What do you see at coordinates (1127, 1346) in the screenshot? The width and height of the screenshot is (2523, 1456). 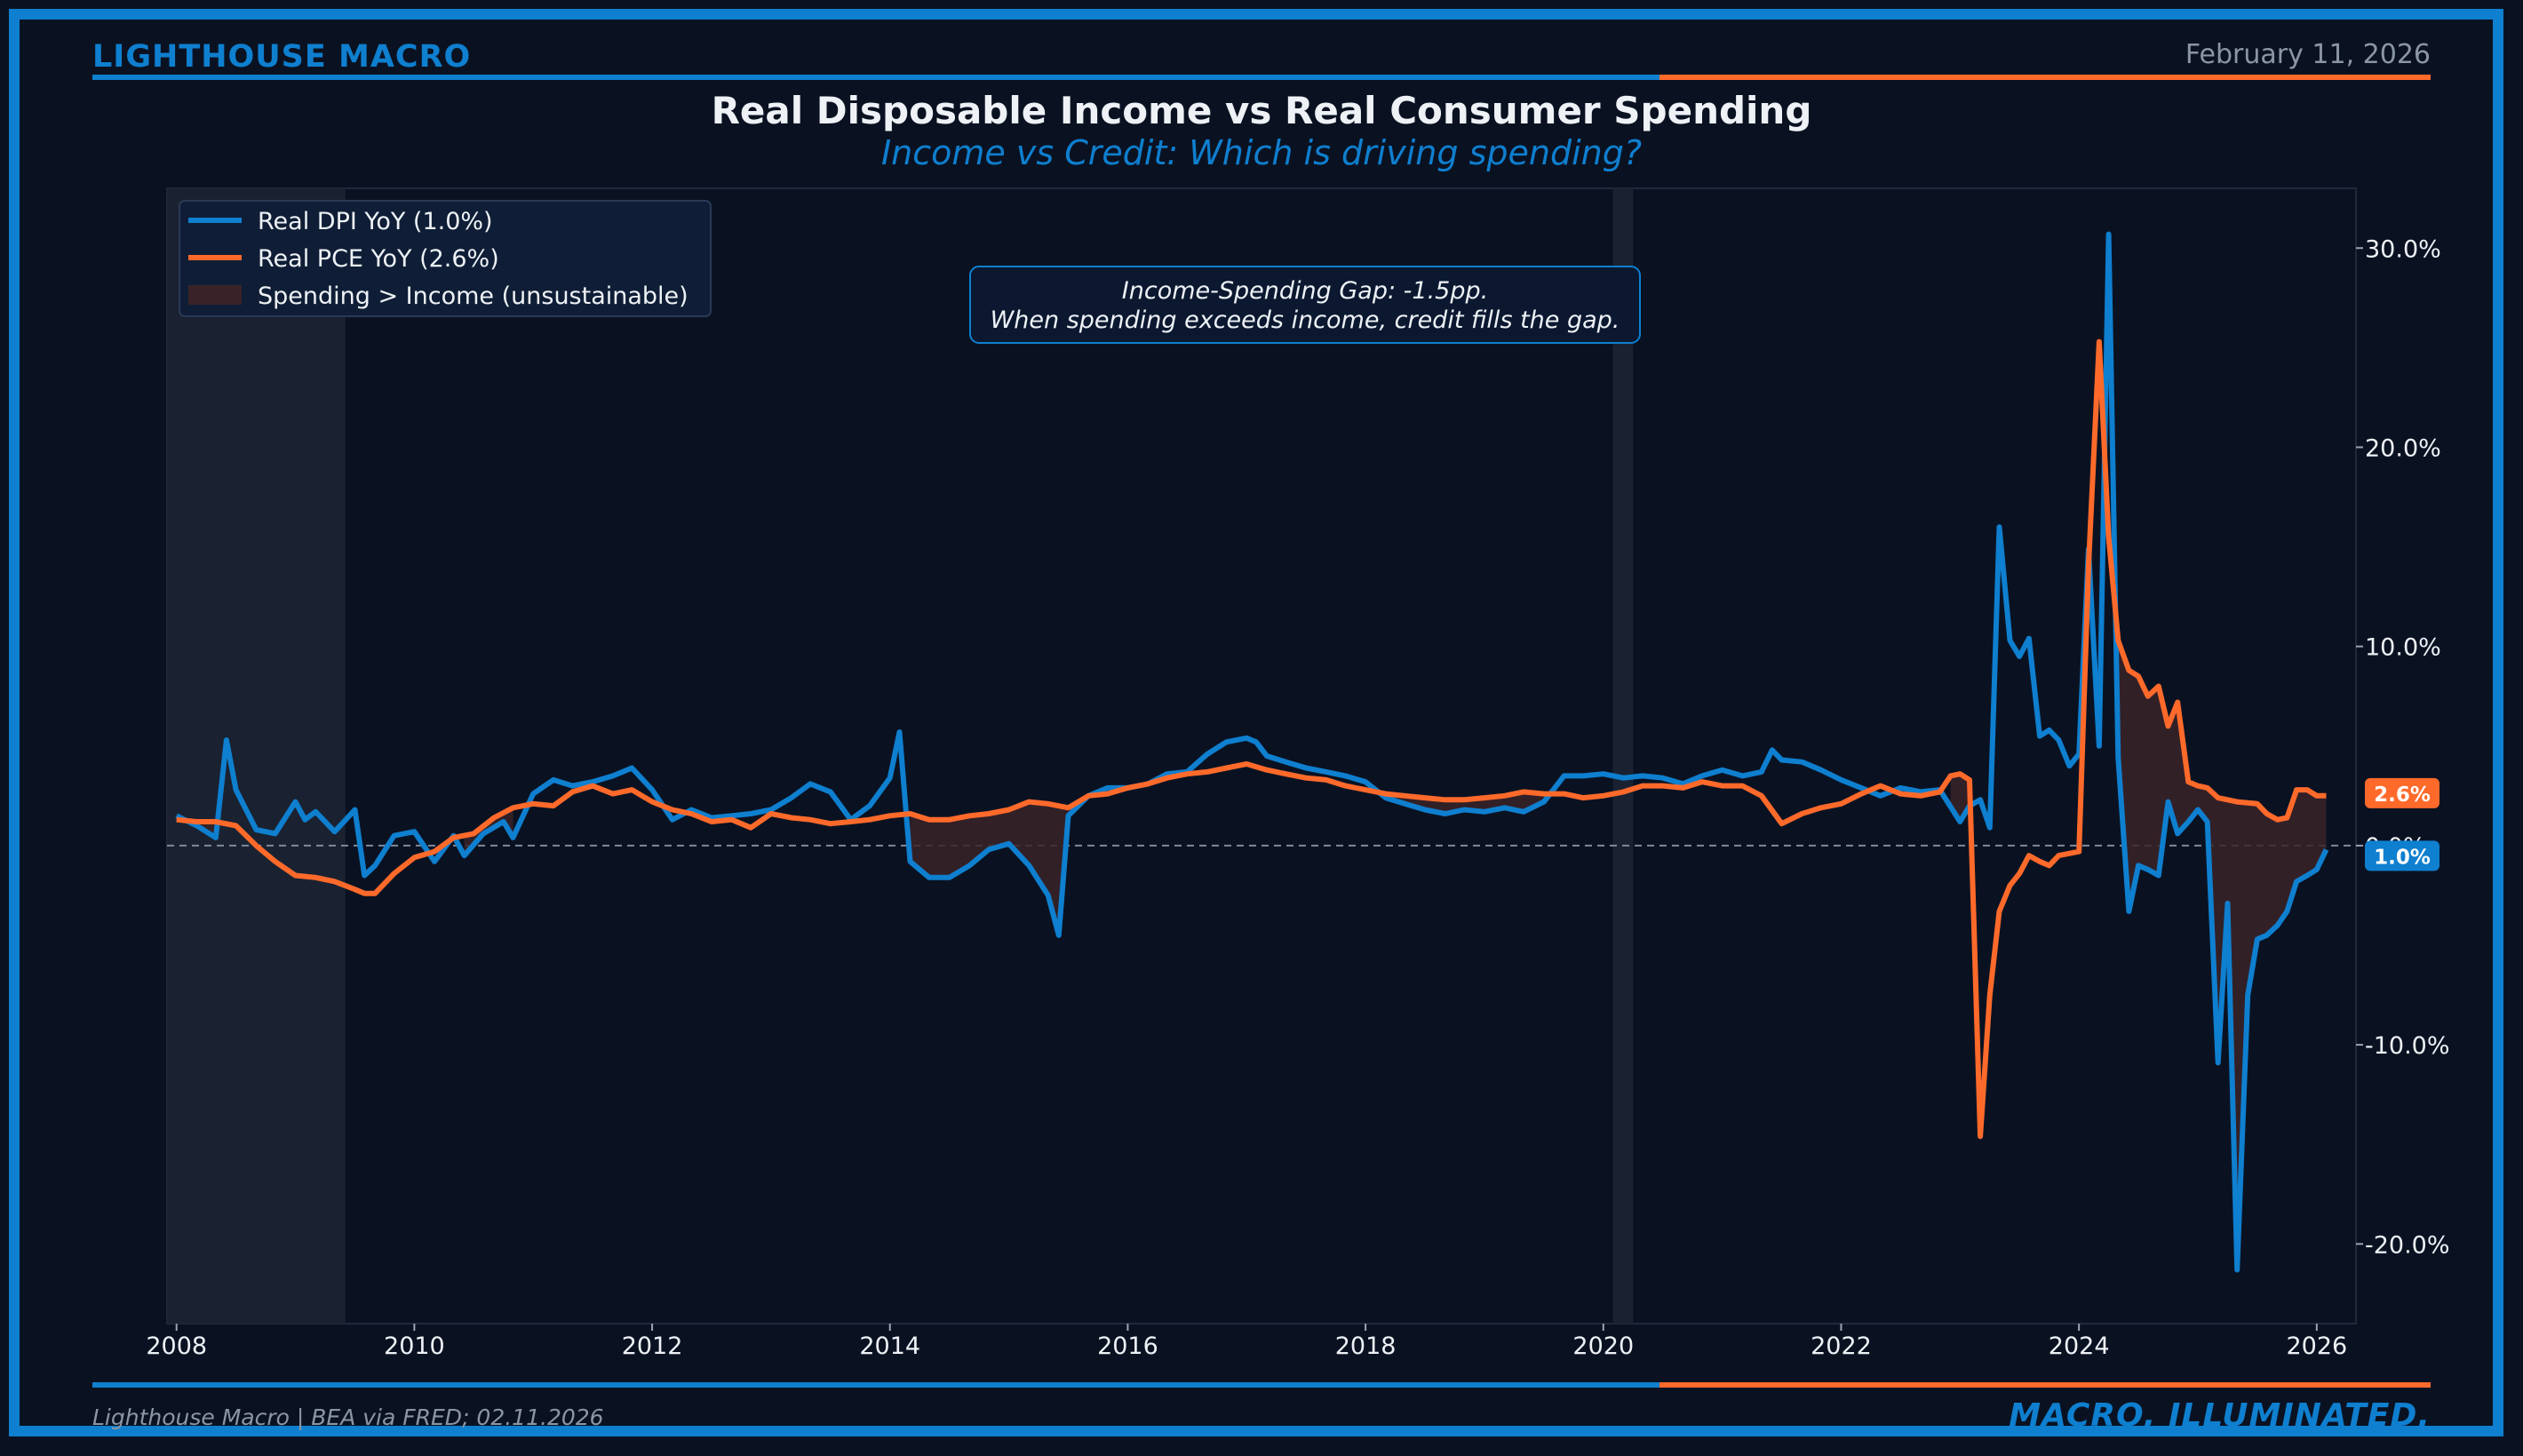 I see `x-tick-label-2016: 2016` at bounding box center [1127, 1346].